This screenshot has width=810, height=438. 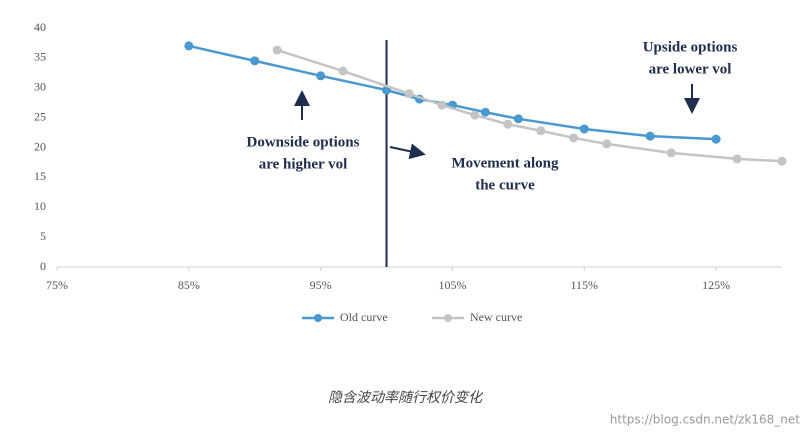 What do you see at coordinates (505, 163) in the screenshot?
I see `annotation: Movement along` at bounding box center [505, 163].